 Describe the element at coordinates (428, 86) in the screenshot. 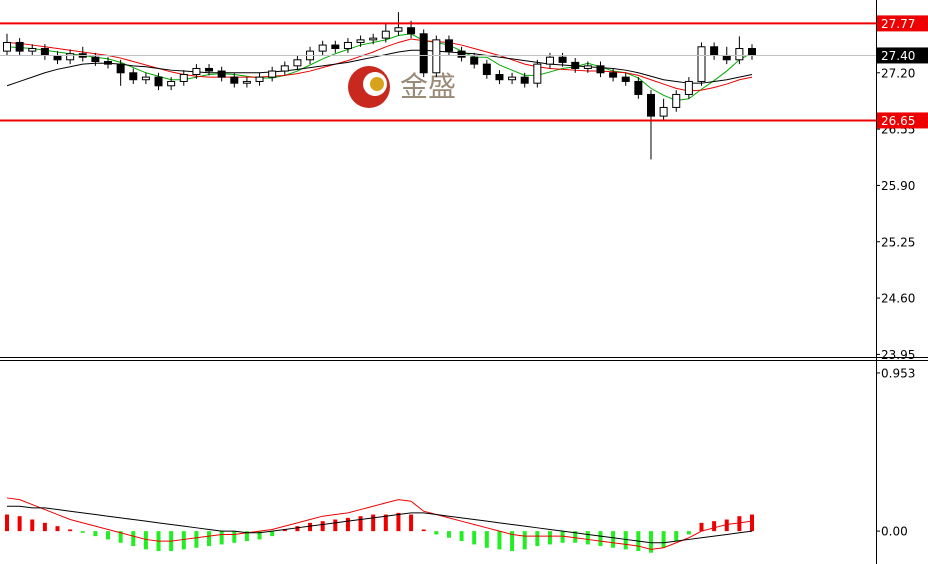

I see `watermark: 金盛` at that location.